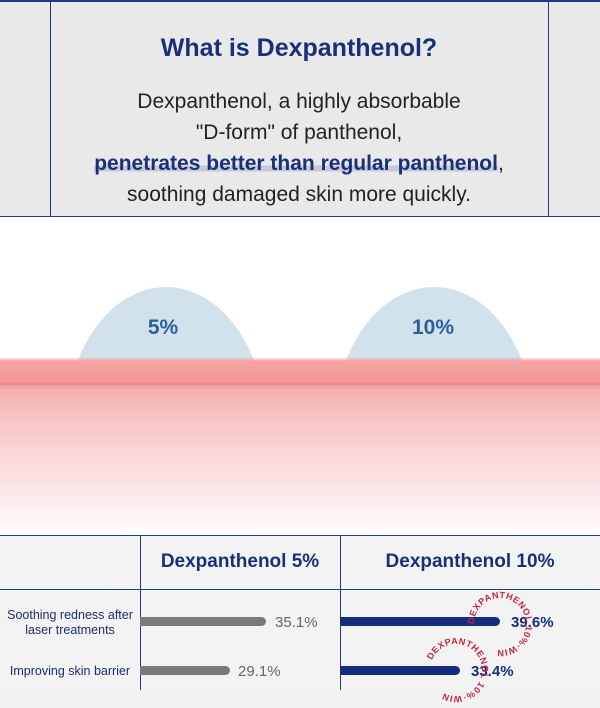 The height and width of the screenshot is (708, 600). What do you see at coordinates (300, 589) in the screenshot?
I see `table-header-divider` at bounding box center [300, 589].